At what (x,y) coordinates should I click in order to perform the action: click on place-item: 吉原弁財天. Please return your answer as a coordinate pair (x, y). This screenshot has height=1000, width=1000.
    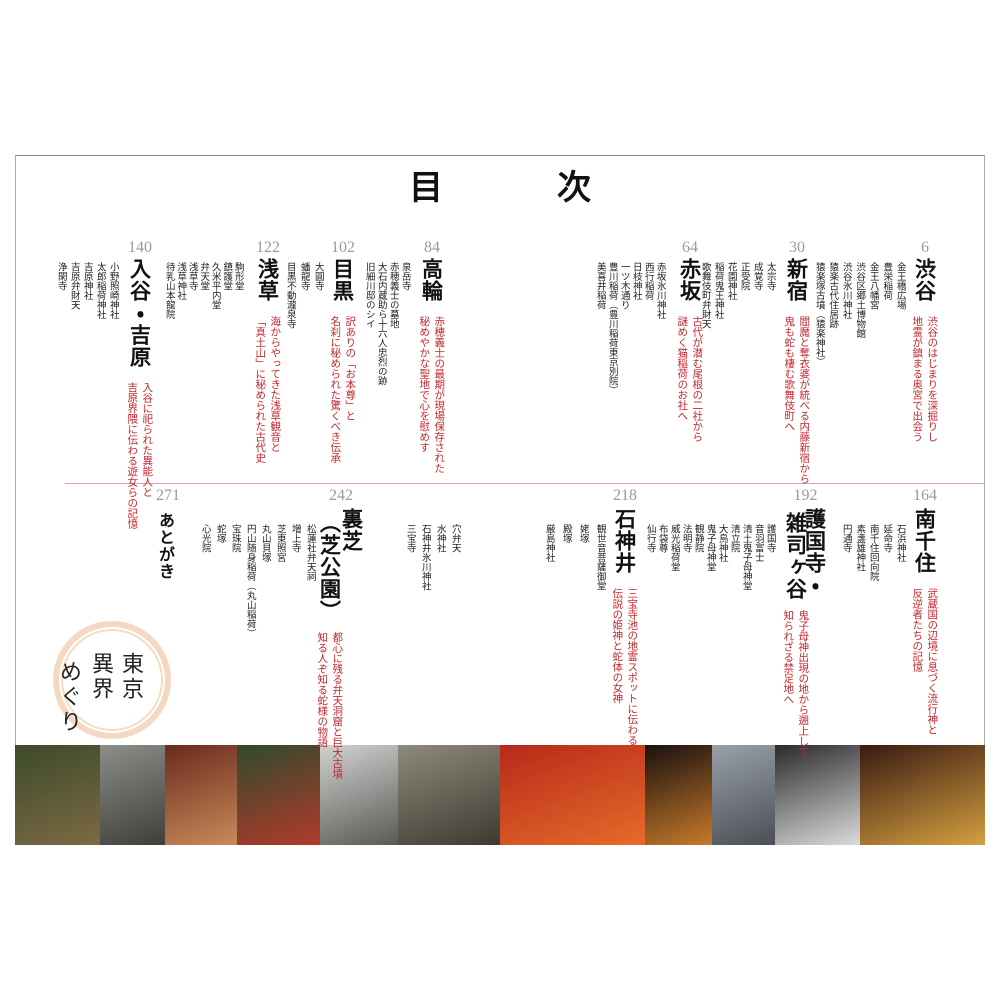
    Looking at the image, I should click on (74, 286).